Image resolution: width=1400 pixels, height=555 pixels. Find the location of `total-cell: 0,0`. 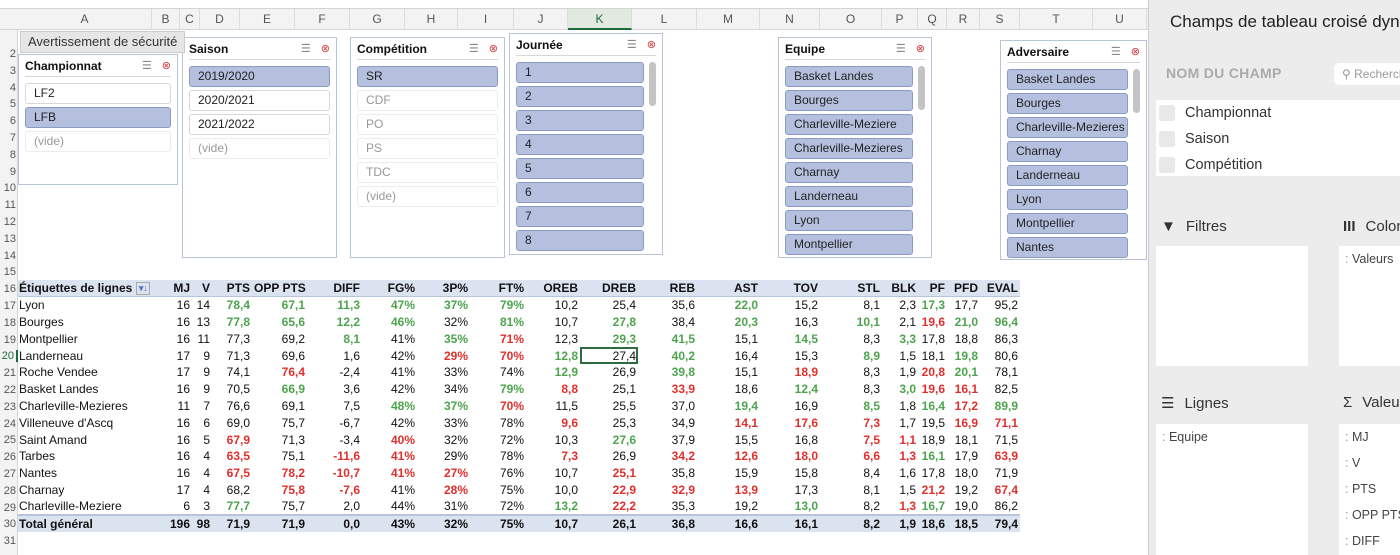

total-cell: 0,0 is located at coordinates (334, 523).